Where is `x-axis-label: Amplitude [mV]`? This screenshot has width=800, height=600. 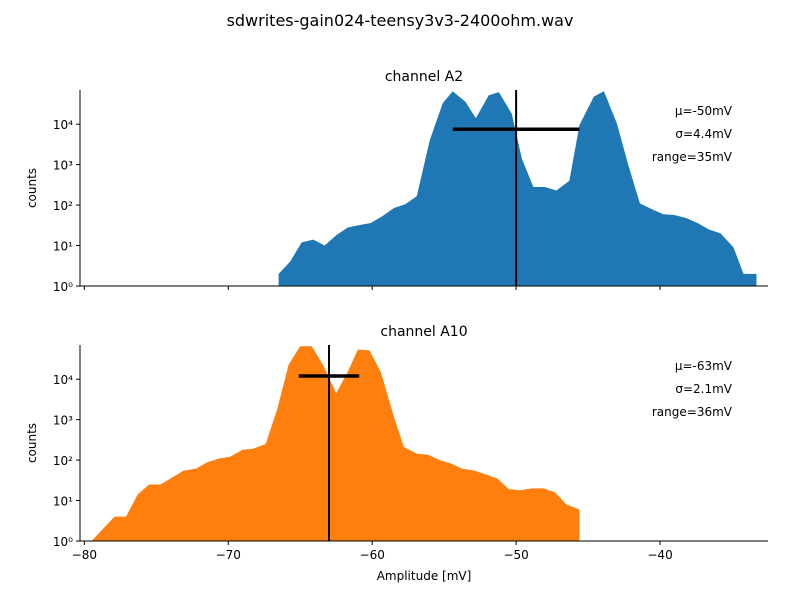 x-axis-label: Amplitude [mV] is located at coordinates (424, 576).